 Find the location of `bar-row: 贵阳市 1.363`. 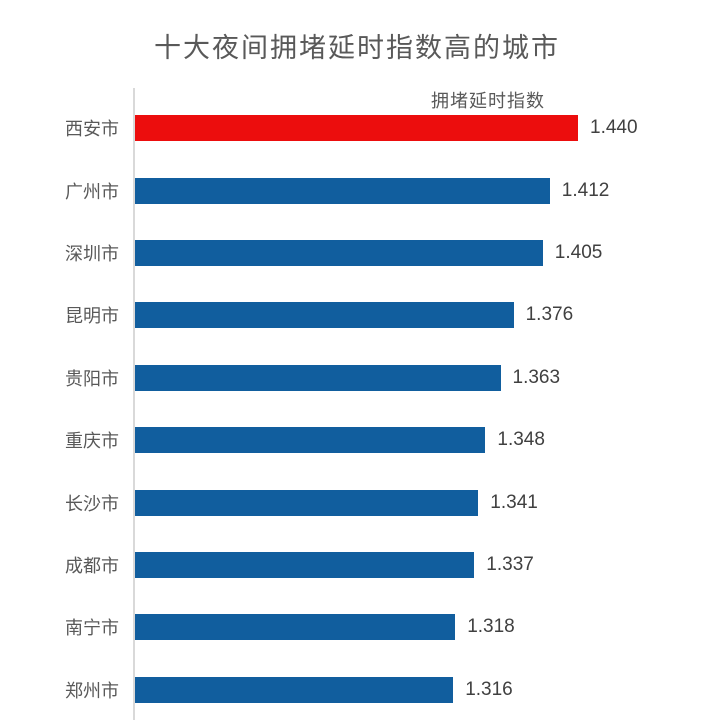

bar-row: 贵阳市 1.363 is located at coordinates (357, 378).